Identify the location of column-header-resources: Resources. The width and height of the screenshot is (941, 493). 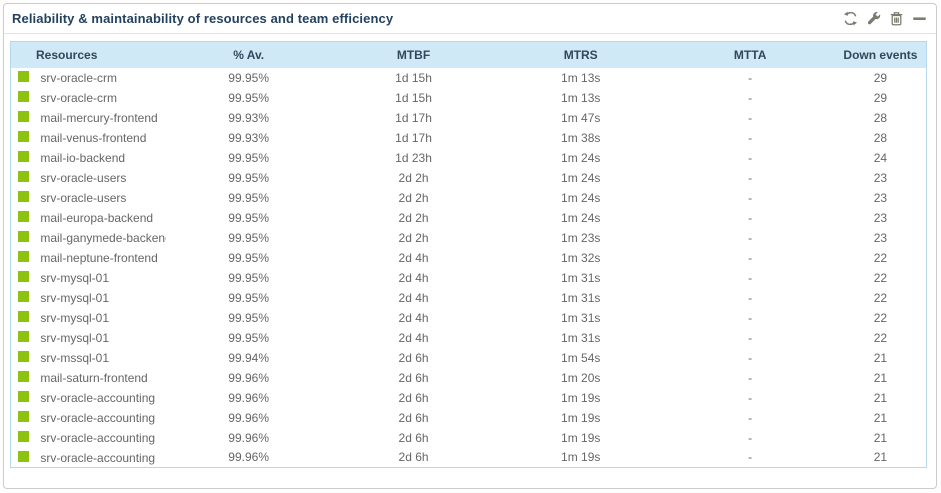
(88, 54).